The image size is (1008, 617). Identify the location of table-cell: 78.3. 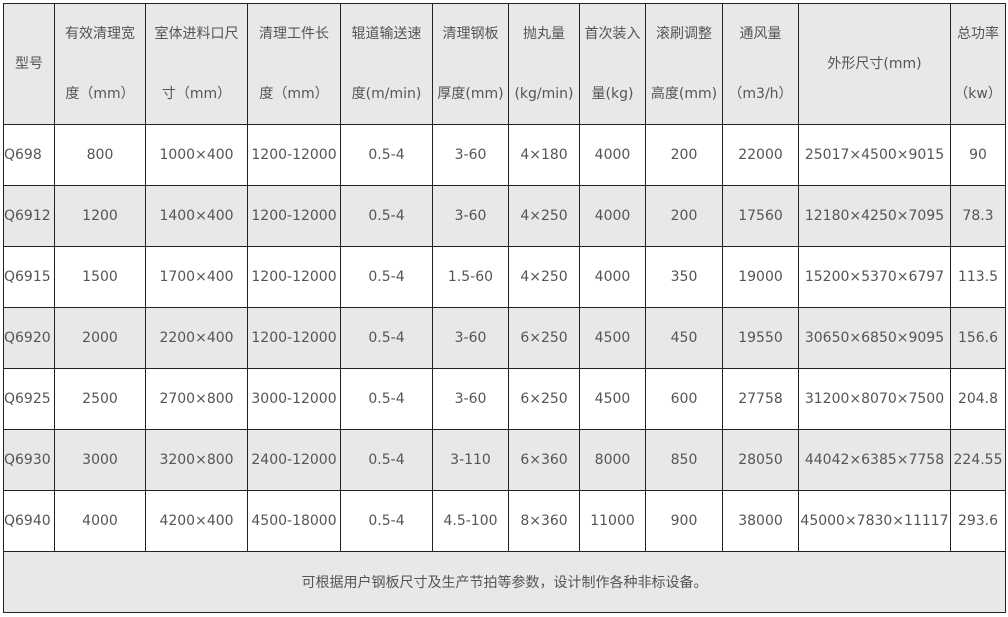
(978, 216).